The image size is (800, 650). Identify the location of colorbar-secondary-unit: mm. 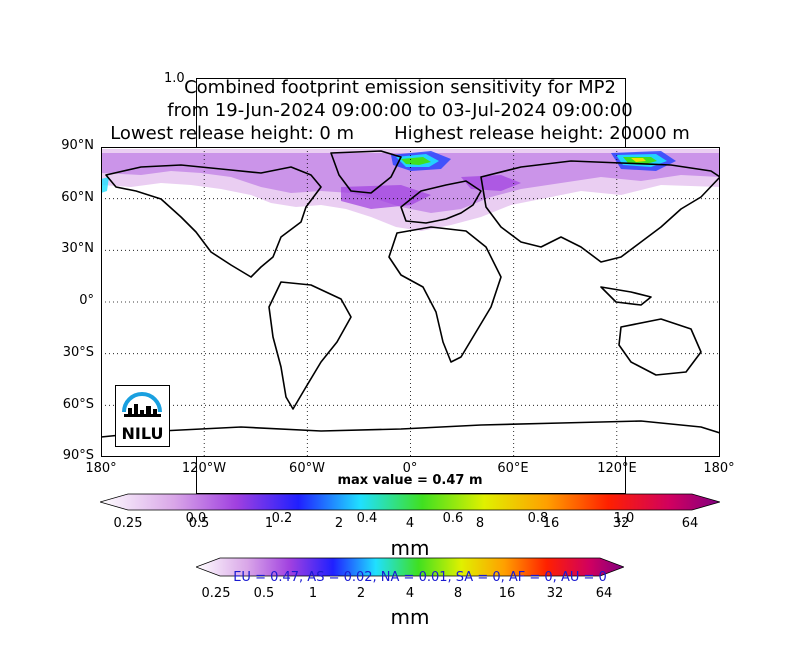
(410, 617).